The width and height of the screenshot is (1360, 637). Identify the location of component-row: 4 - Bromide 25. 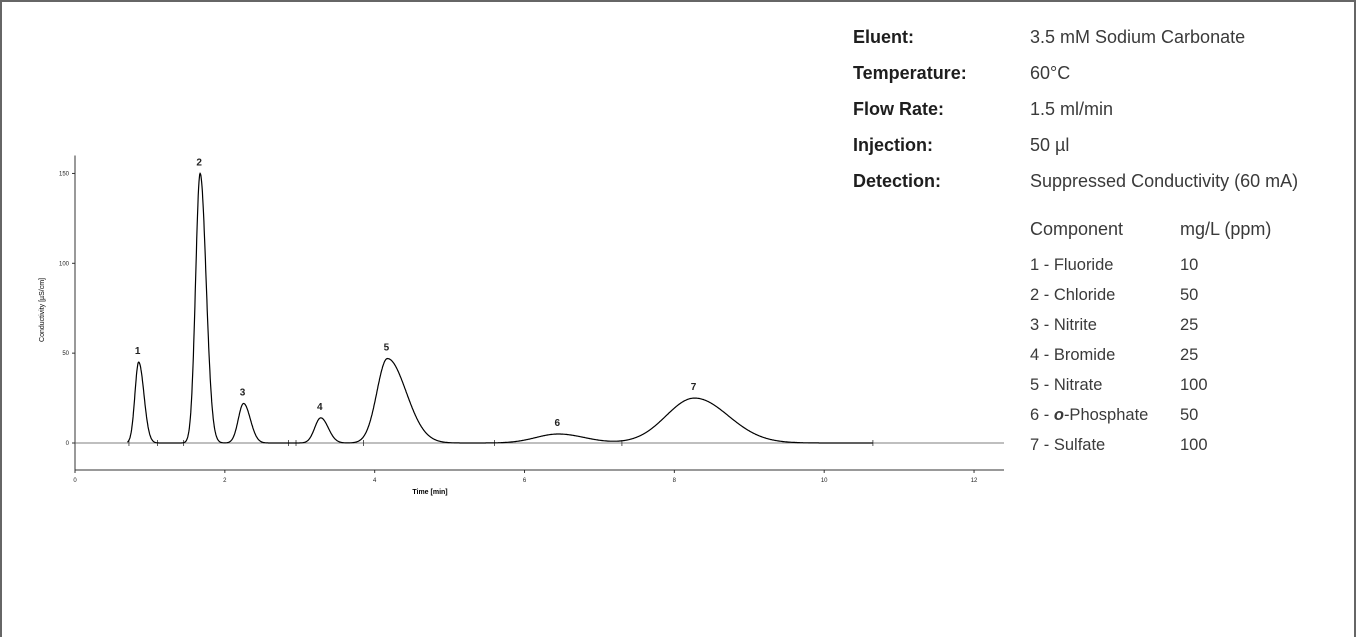
(1114, 355).